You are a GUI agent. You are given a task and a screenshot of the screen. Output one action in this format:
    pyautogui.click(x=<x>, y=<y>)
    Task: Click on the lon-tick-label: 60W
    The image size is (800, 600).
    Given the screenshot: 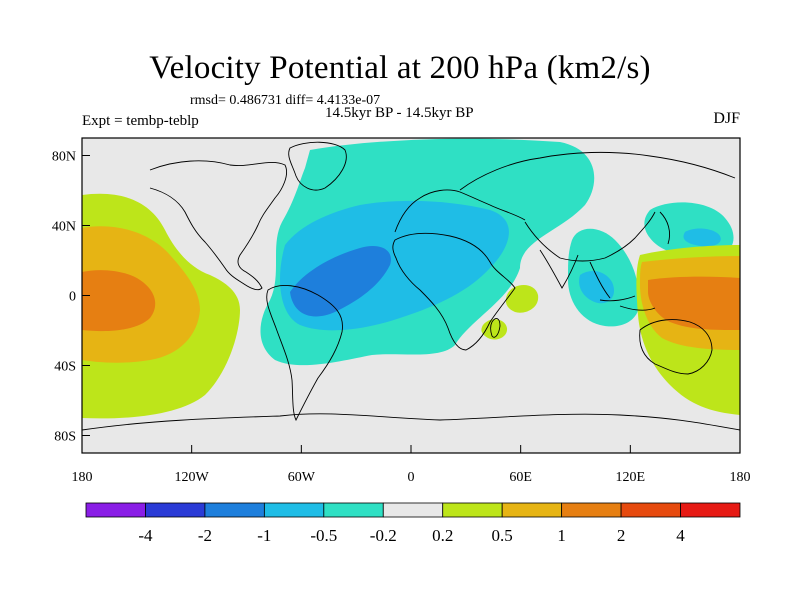 What is the action you would take?
    pyautogui.click(x=302, y=477)
    